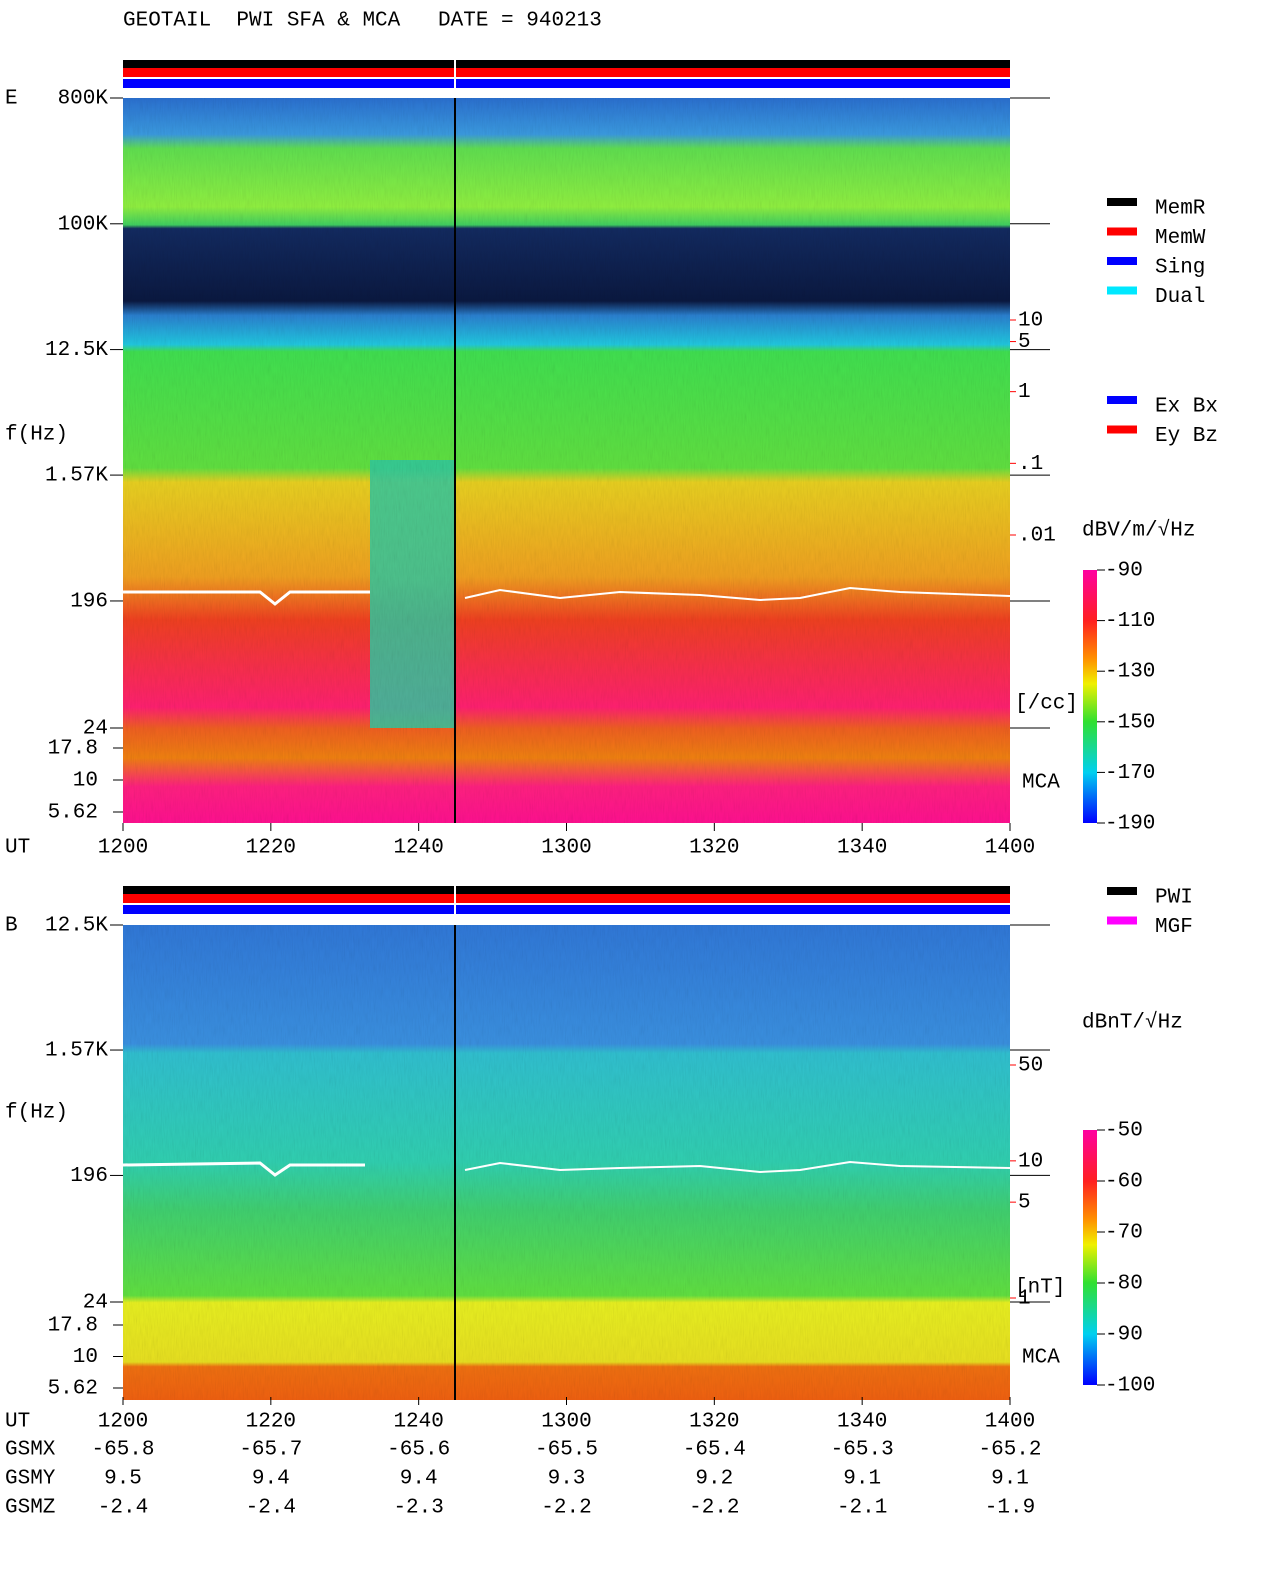 This screenshot has height=1593, width=1280. Describe the element at coordinates (30, 1479) in the screenshot. I see `orbit-row-label: GSMY` at that location.